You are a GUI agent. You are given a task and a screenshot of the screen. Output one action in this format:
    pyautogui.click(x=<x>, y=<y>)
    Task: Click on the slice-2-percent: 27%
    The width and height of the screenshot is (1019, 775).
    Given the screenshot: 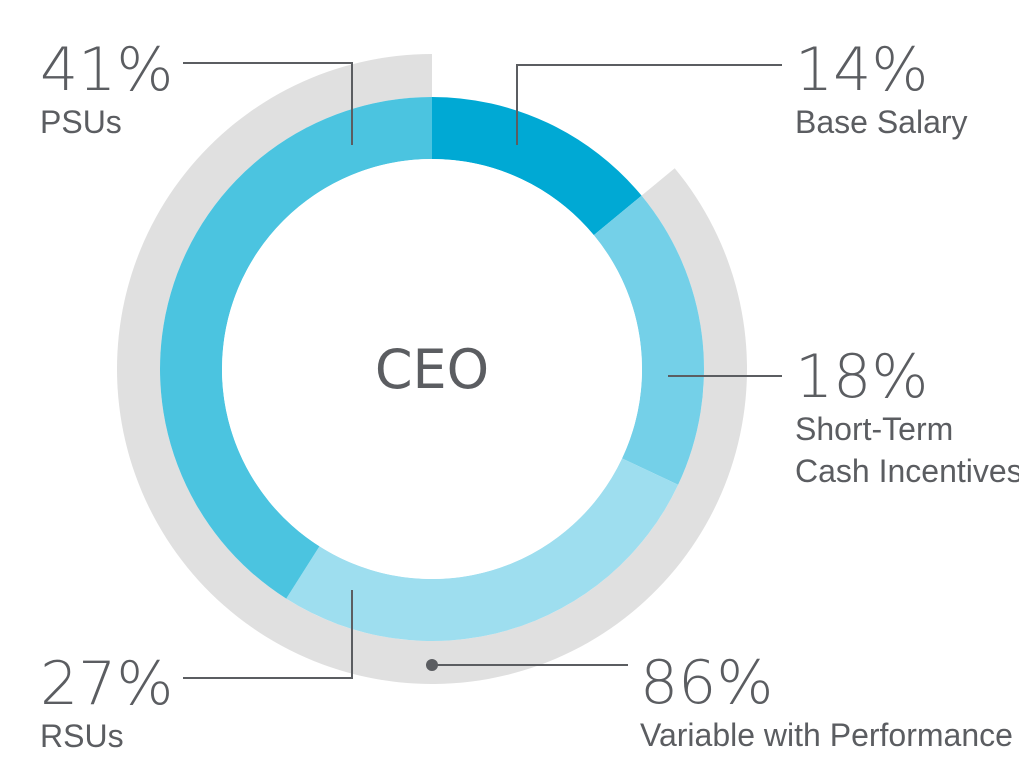 What is the action you would take?
    pyautogui.click(x=106, y=684)
    